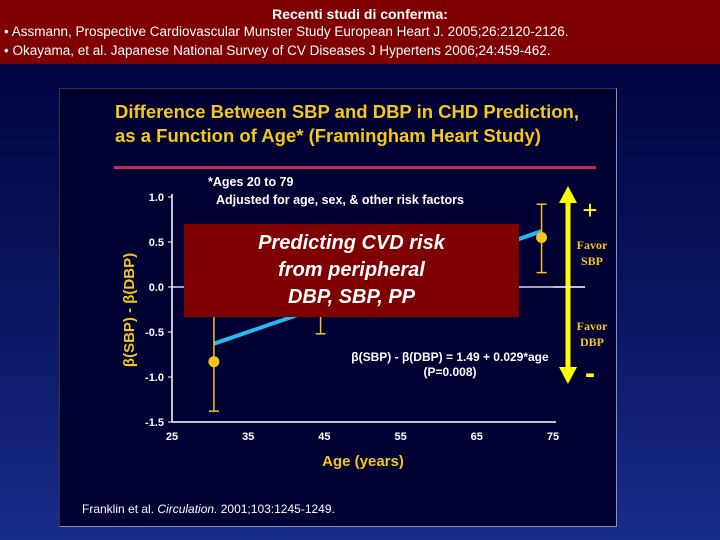  Describe the element at coordinates (355, 167) in the screenshot. I see `title-divider` at that location.